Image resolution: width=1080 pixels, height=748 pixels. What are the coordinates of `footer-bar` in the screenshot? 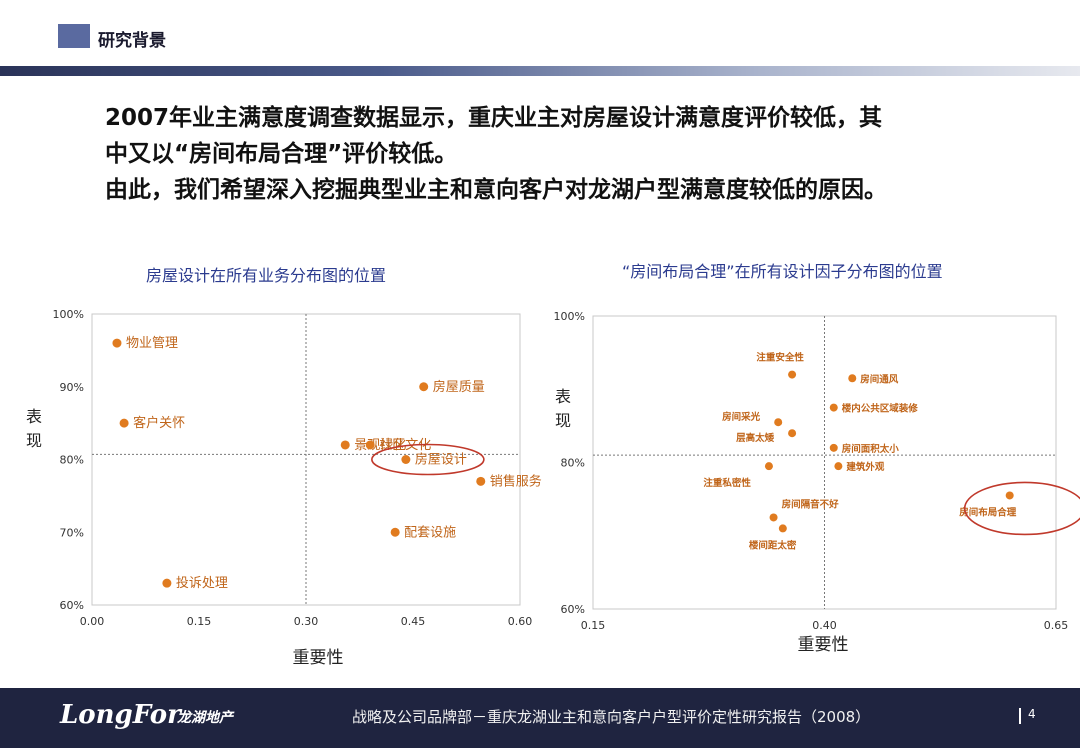 It's located at (540, 718).